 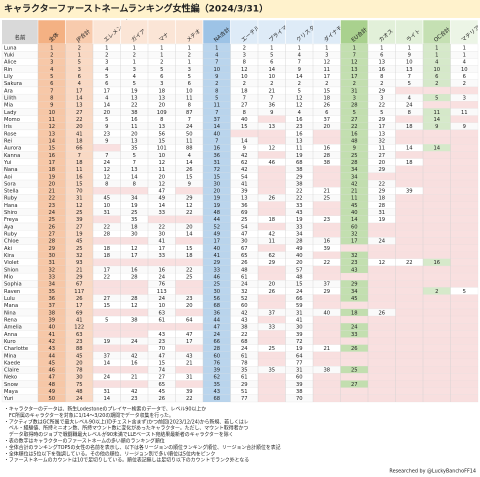 I want to click on cell-value: 70, so click(x=299, y=399).